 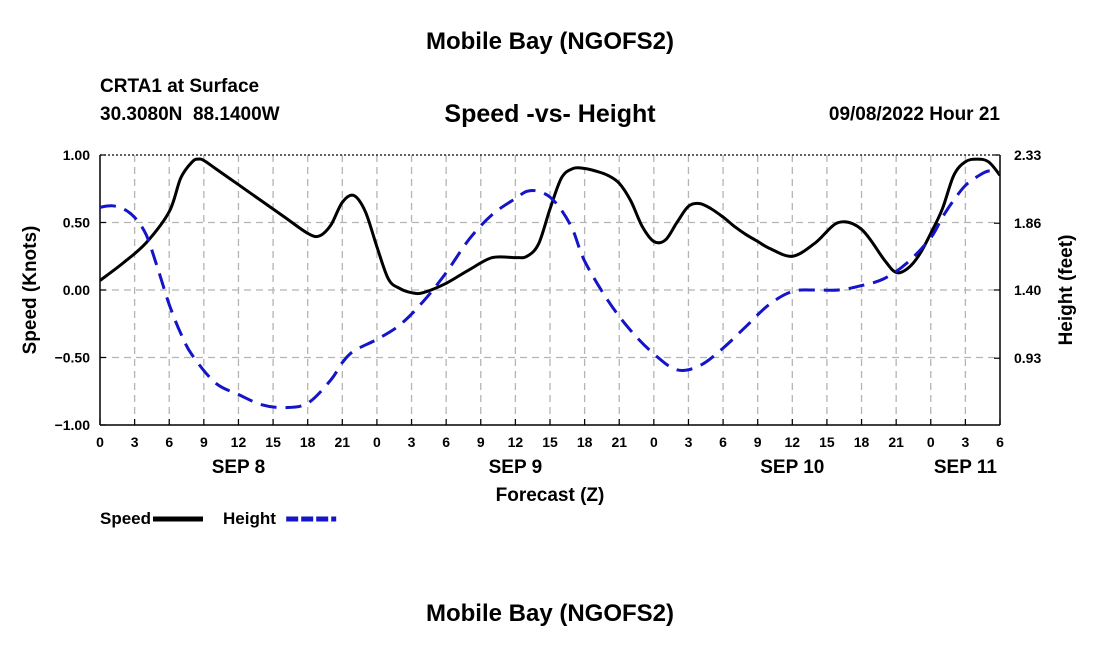 What do you see at coordinates (516, 467) in the screenshot?
I see `date-label: SEP 9` at bounding box center [516, 467].